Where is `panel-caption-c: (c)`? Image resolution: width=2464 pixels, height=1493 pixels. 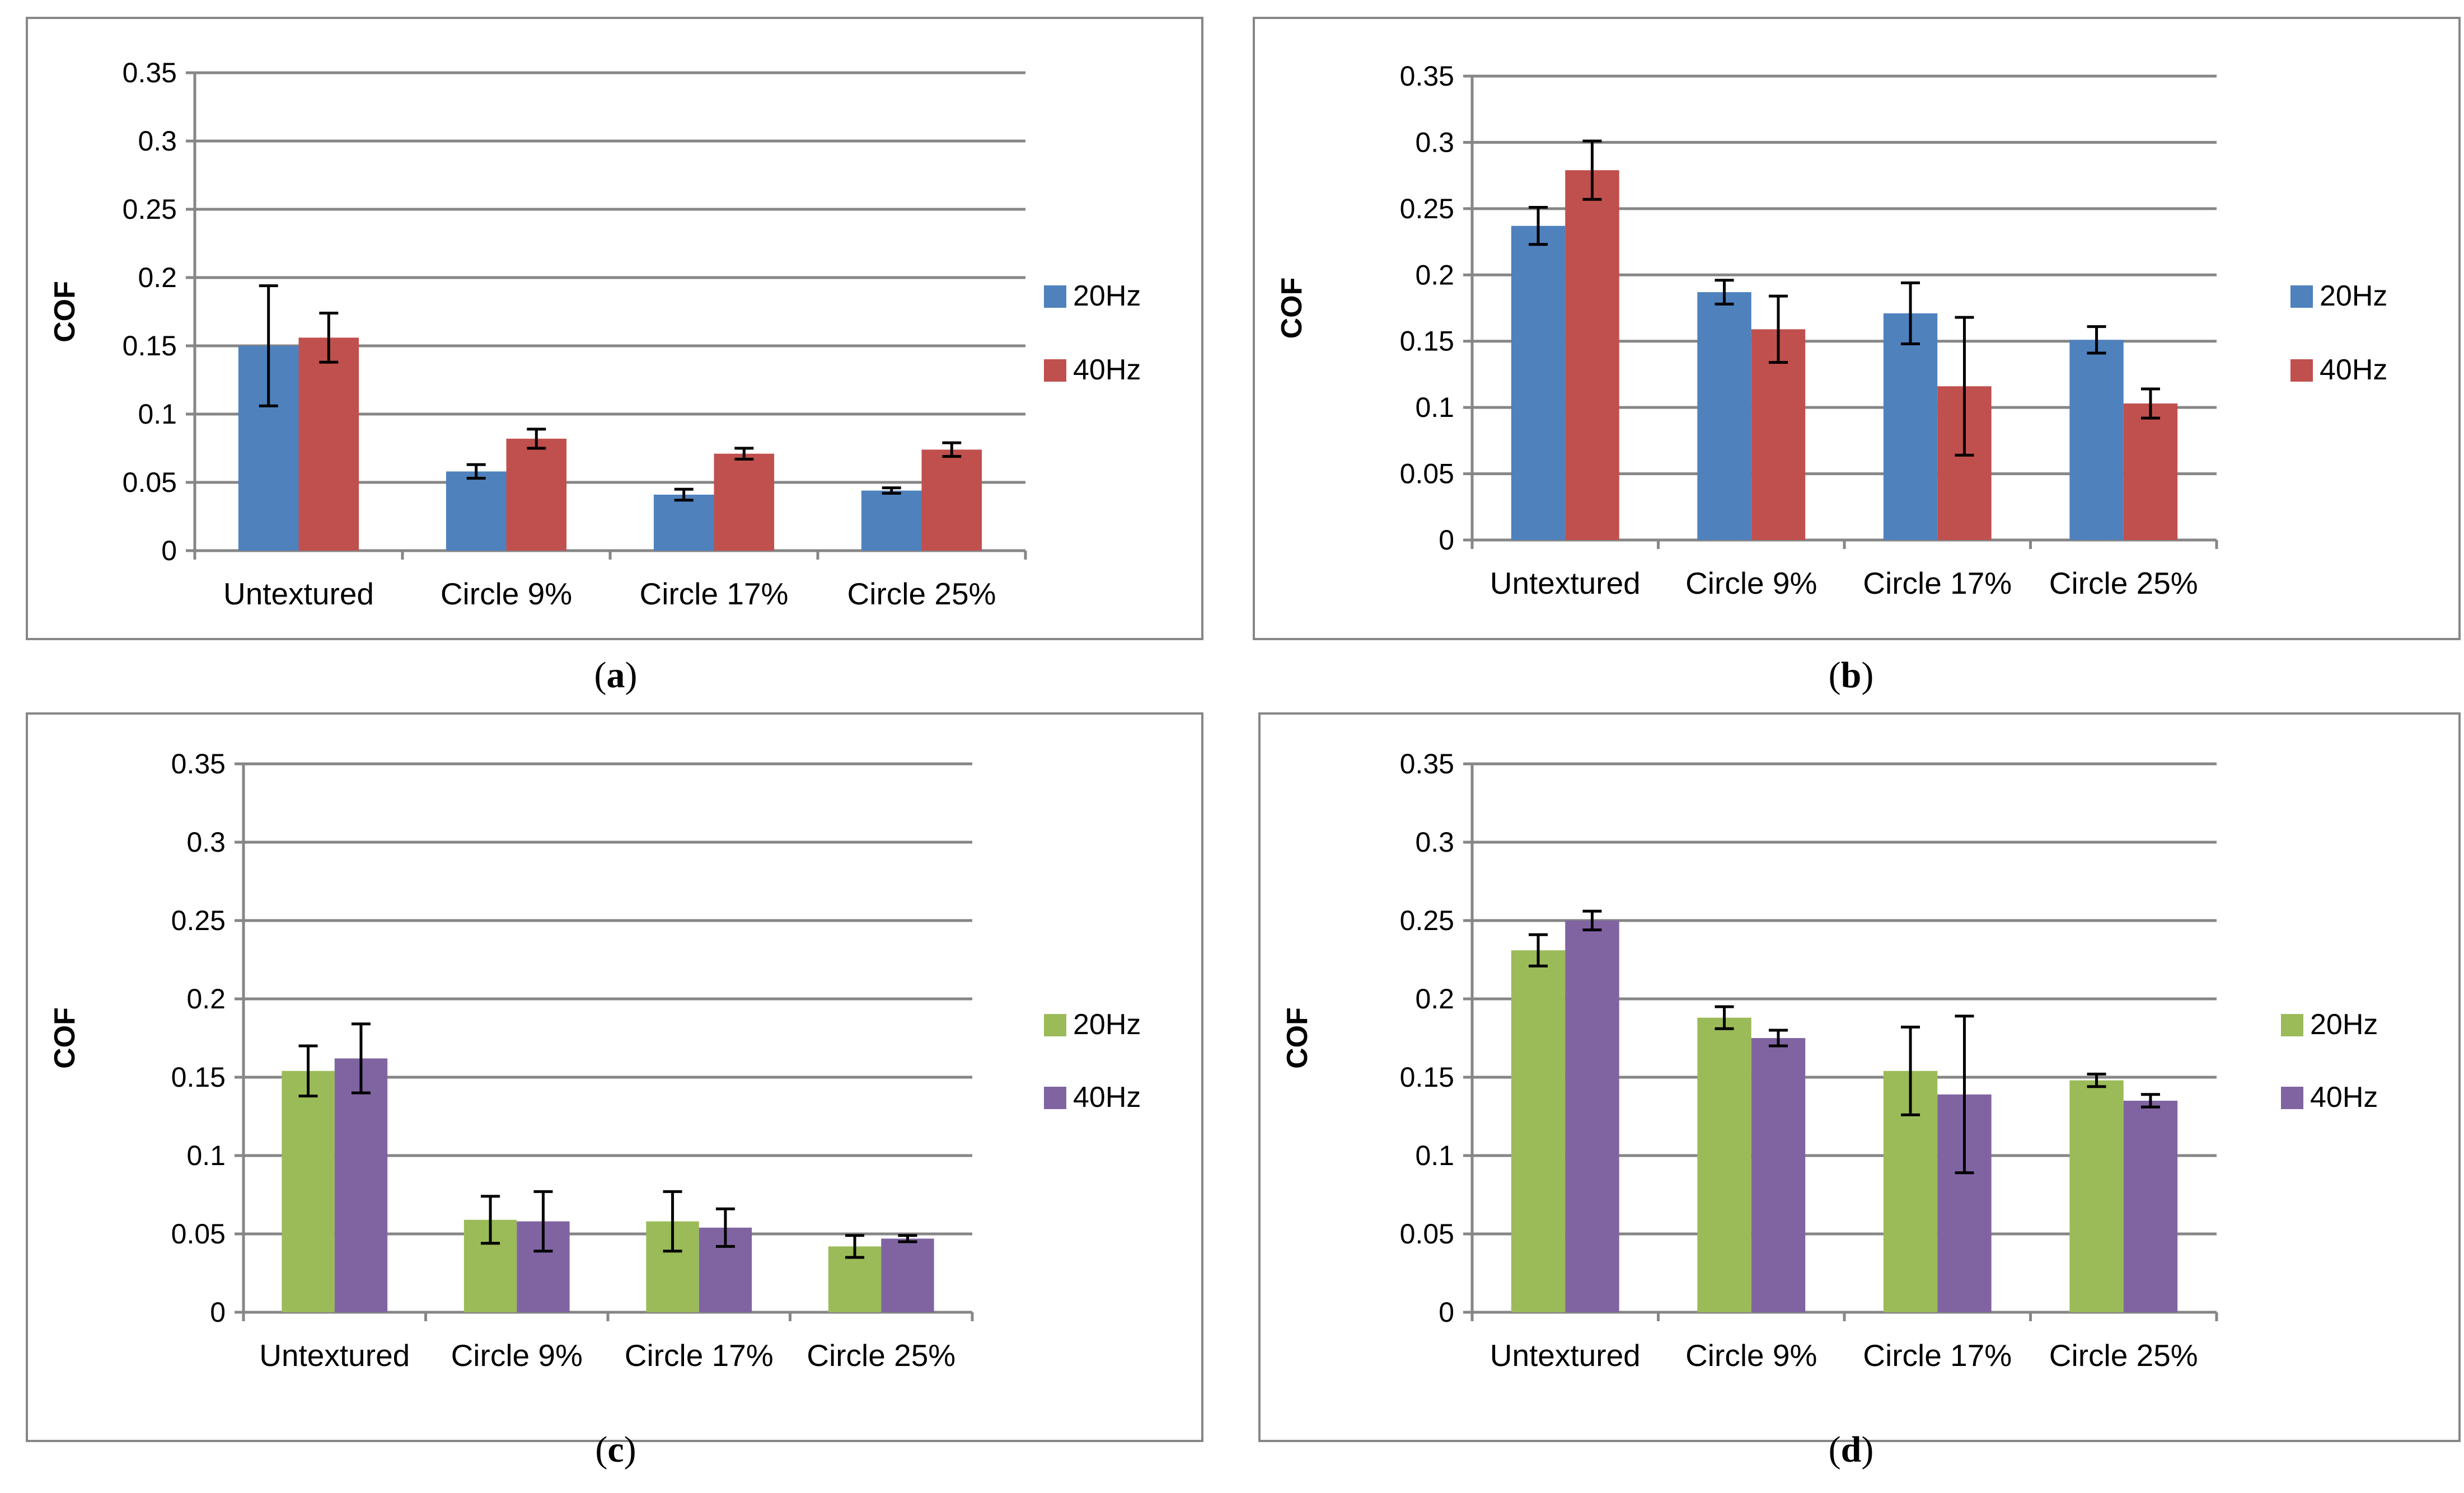 panel-caption-c: (c) is located at coordinates (615, 1449).